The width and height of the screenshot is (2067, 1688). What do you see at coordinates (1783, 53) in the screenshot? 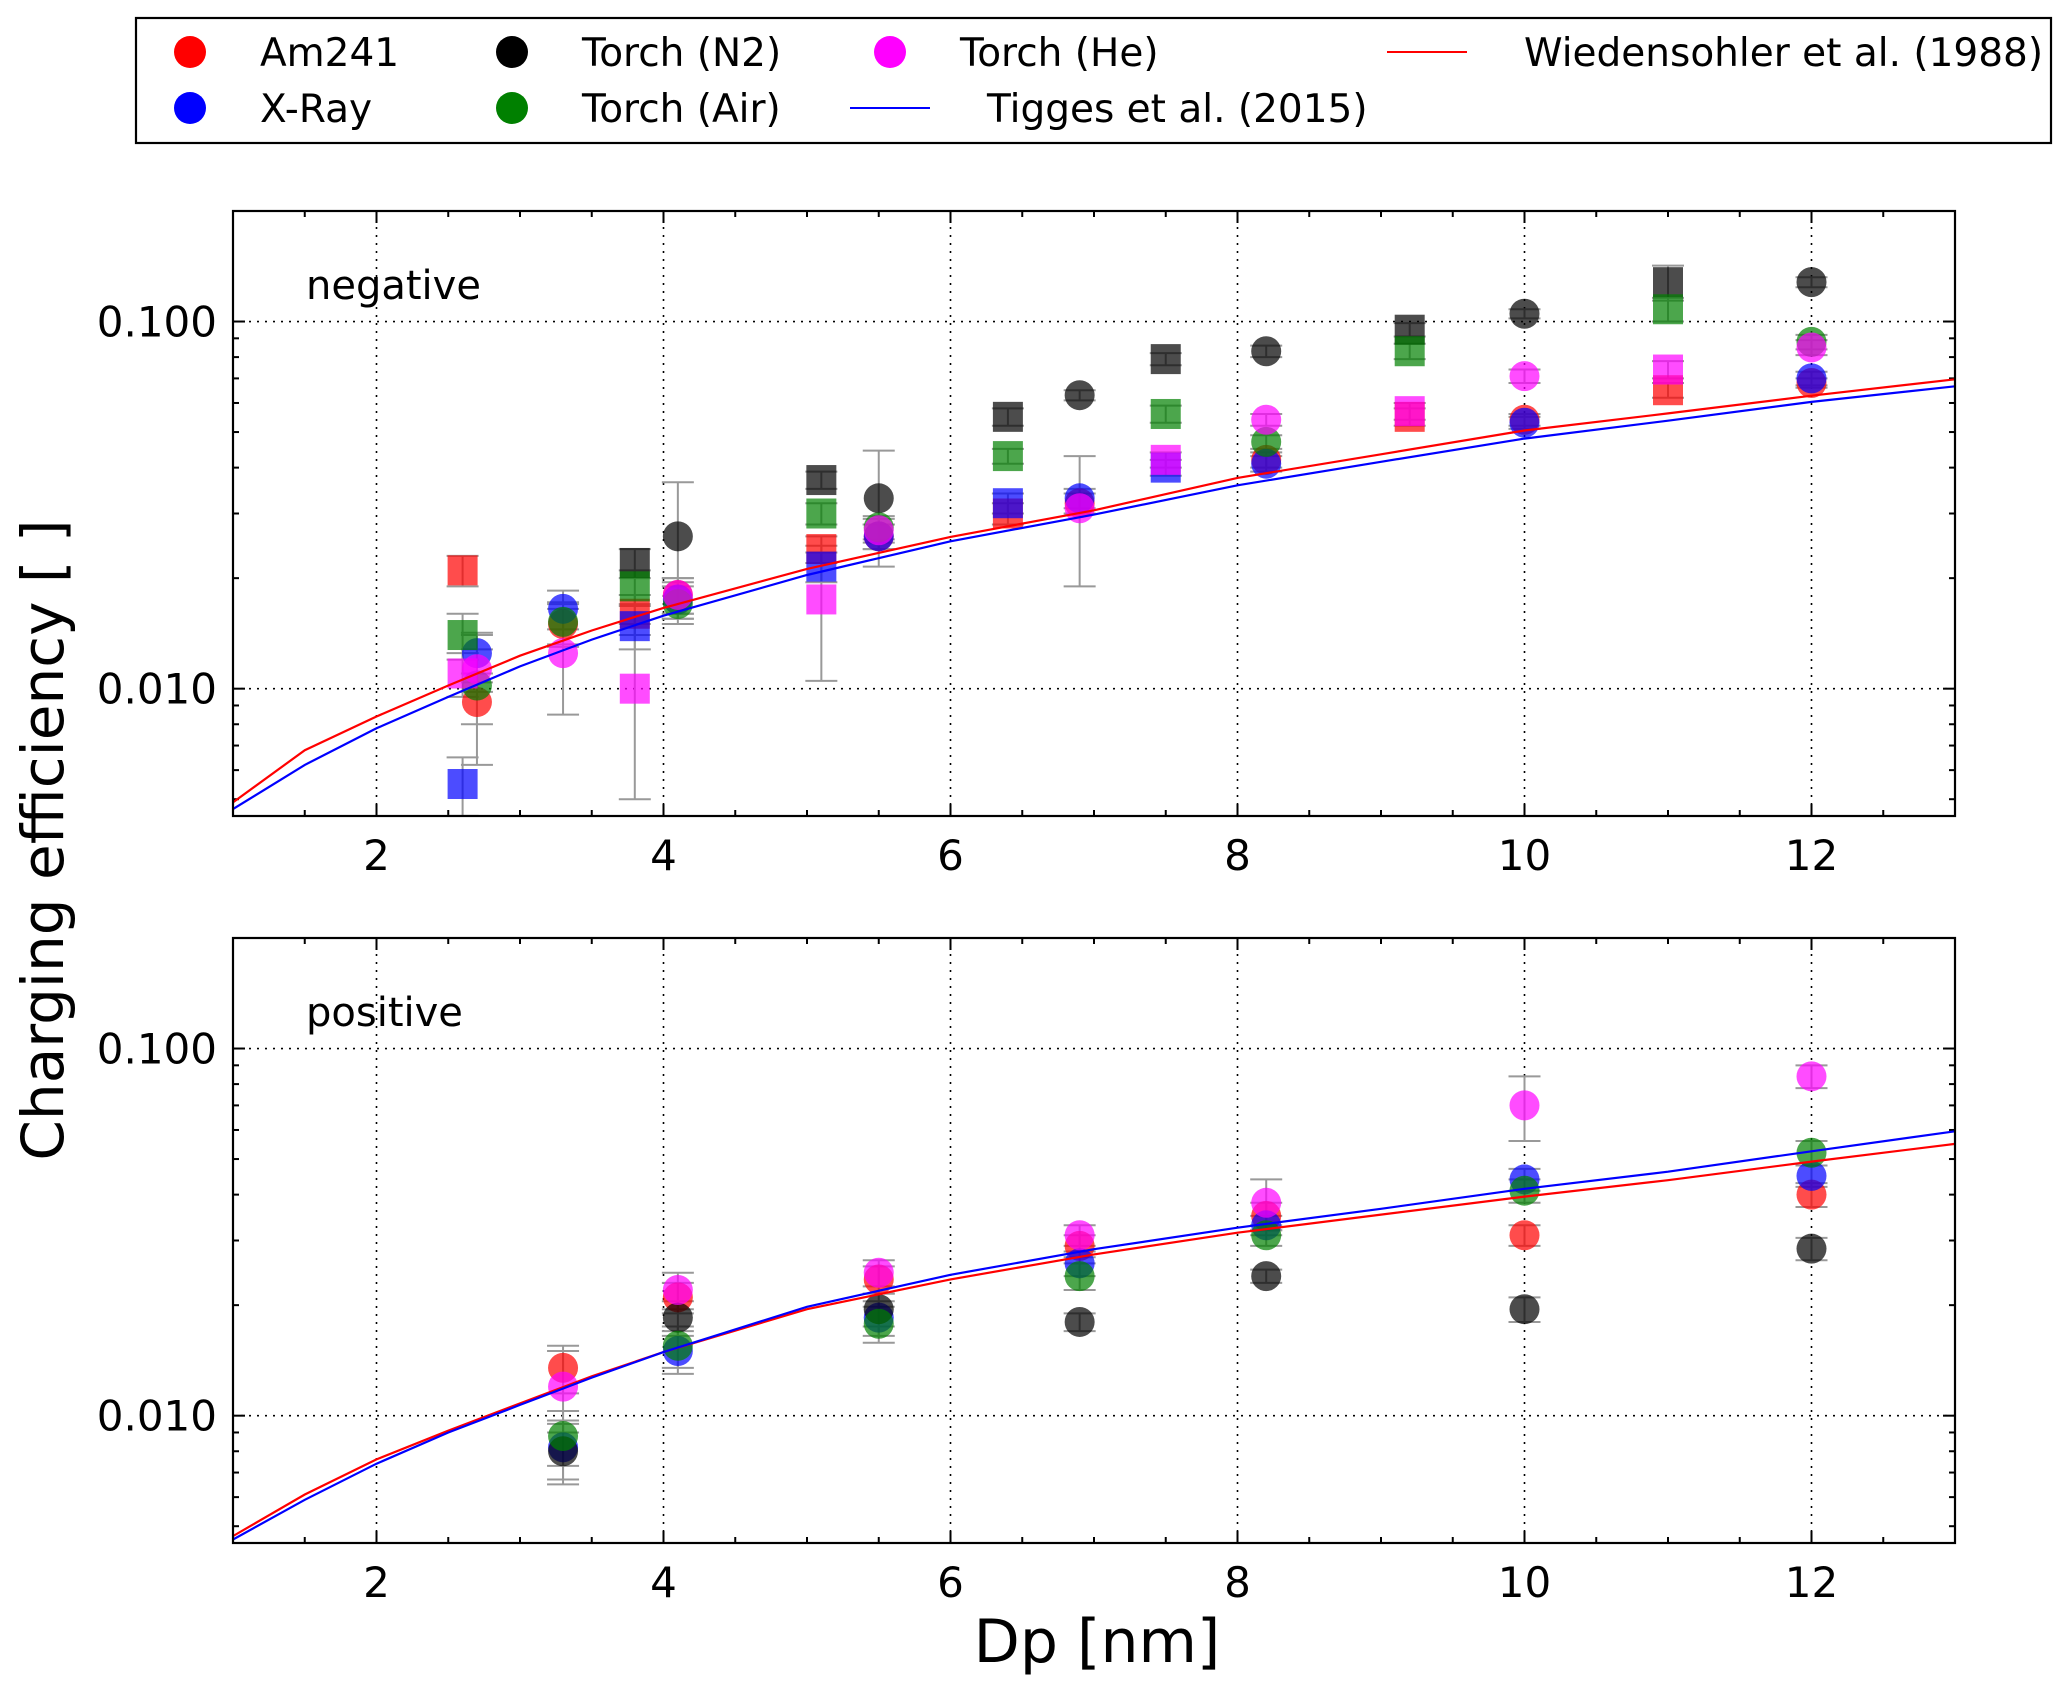
I see `legend-wiedensohler-et-al-1988-label: Wiedensohler et al. (1988)` at bounding box center [1783, 53].